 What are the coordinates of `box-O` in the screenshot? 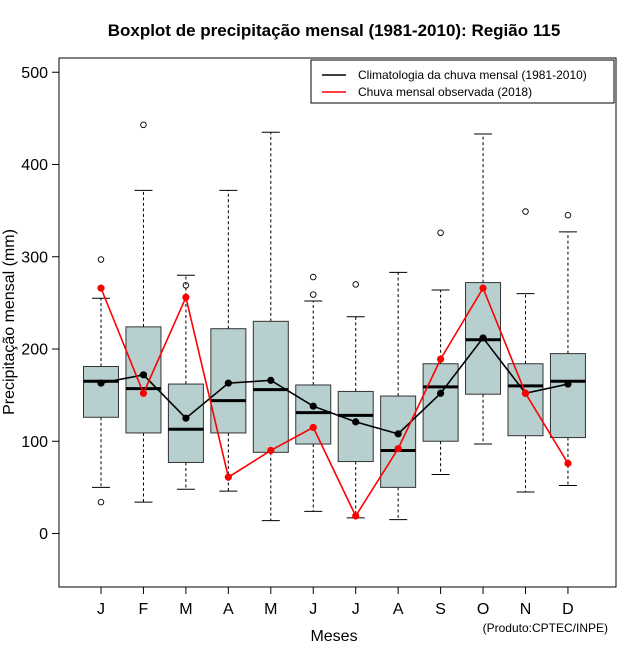 It's located at (483, 289).